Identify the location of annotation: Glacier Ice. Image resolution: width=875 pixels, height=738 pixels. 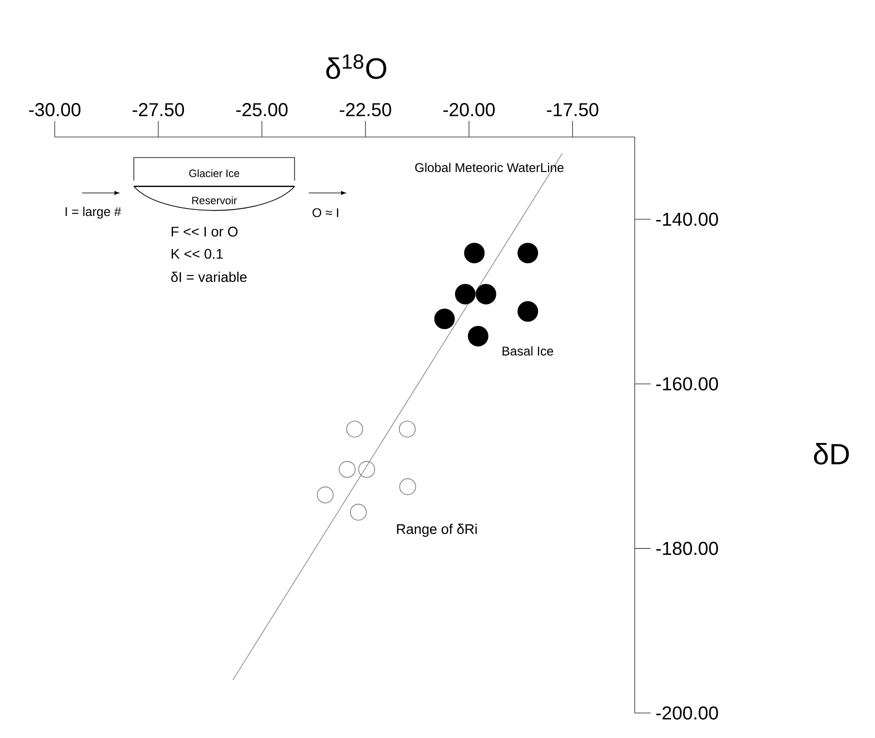
(214, 173).